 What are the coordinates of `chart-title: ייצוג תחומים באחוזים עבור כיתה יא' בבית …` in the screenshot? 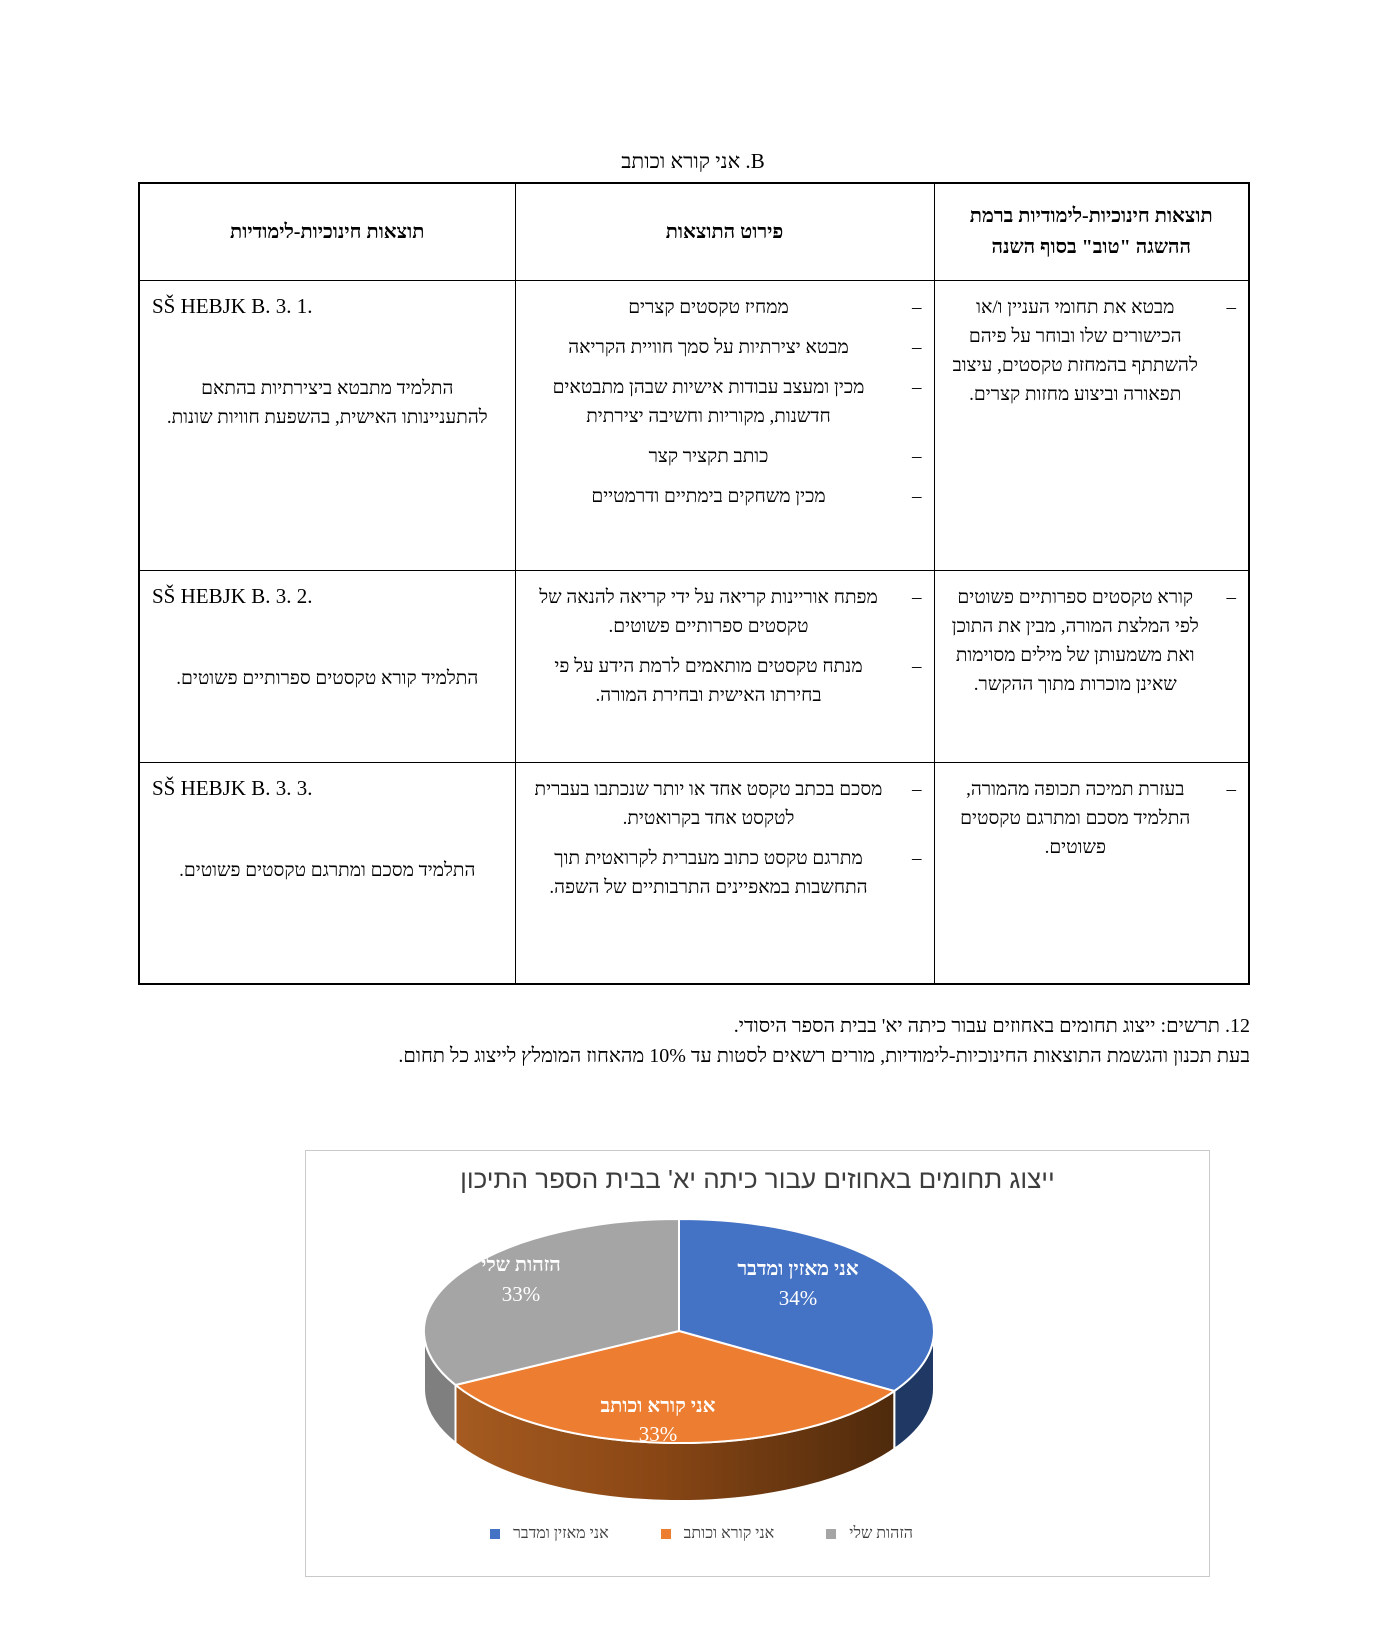 It's located at (757, 1179).